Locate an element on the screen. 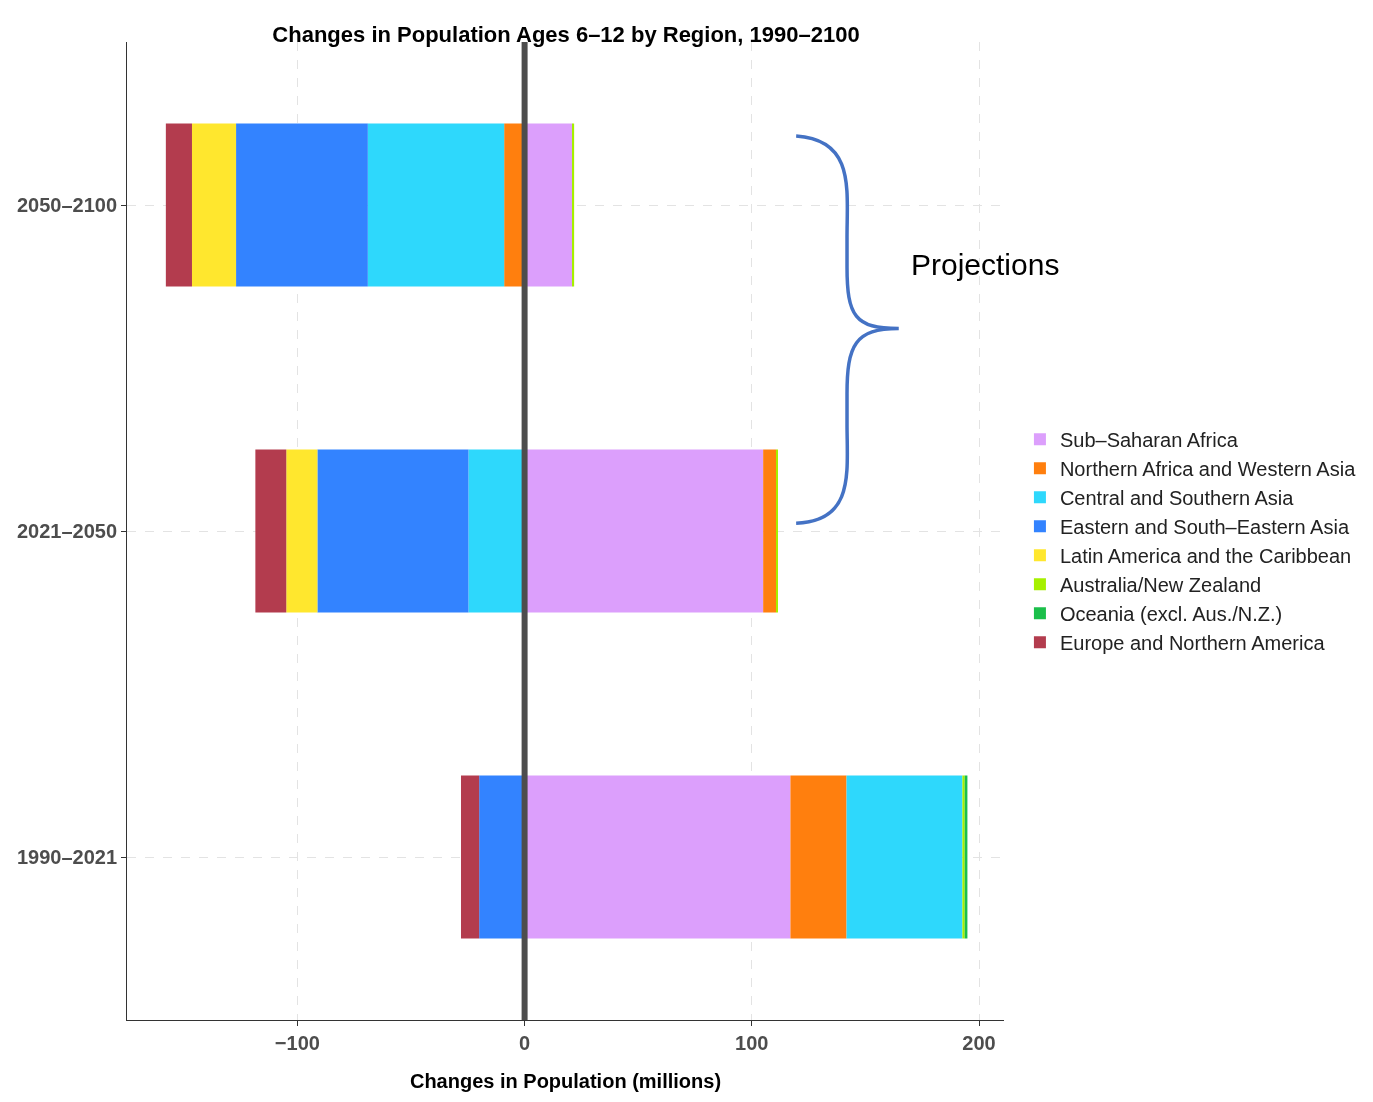 The image size is (1373, 1102). x-tick-label: 0 is located at coordinates (525, 1043).